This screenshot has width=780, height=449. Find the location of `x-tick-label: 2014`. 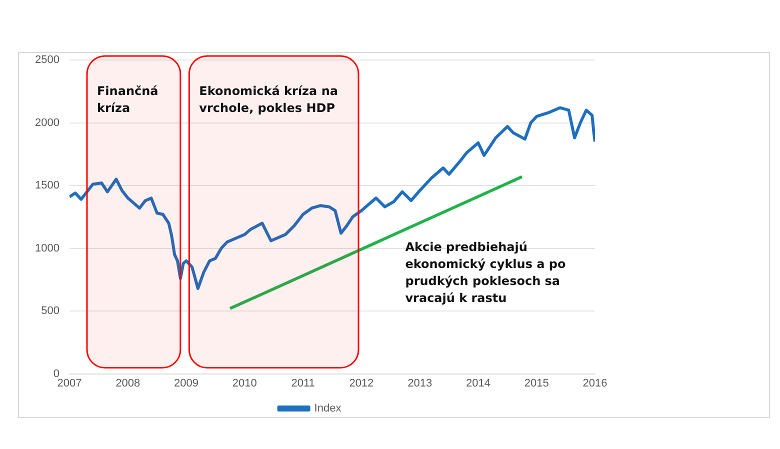

x-tick-label: 2014 is located at coordinates (478, 383).